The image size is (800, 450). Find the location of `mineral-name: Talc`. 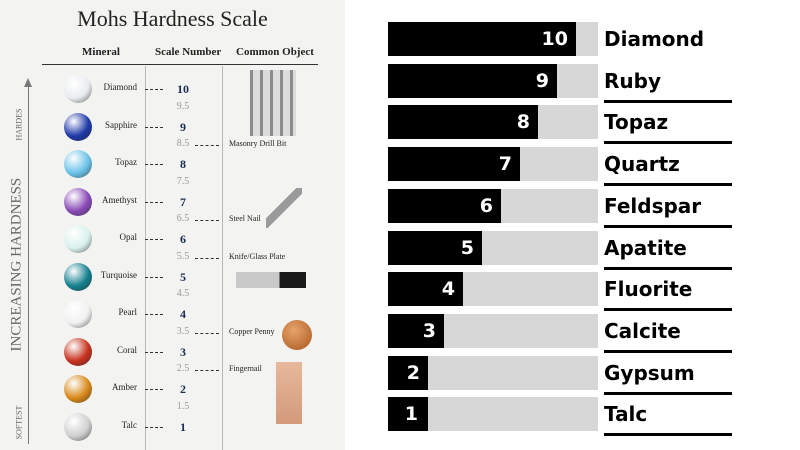

mineral-name: Talc is located at coordinates (129, 424).